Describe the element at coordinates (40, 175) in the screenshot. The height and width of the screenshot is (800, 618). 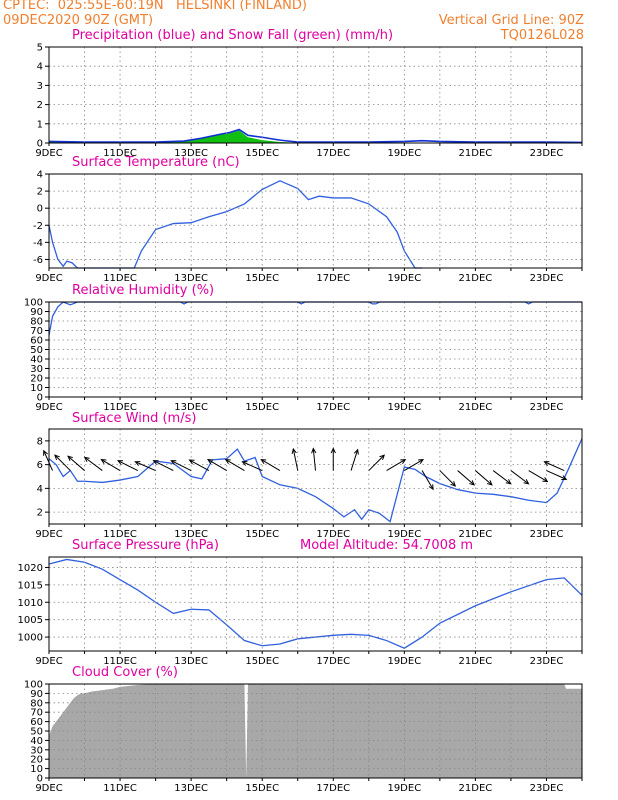
I see `temperature-ytick-label: 4` at that location.